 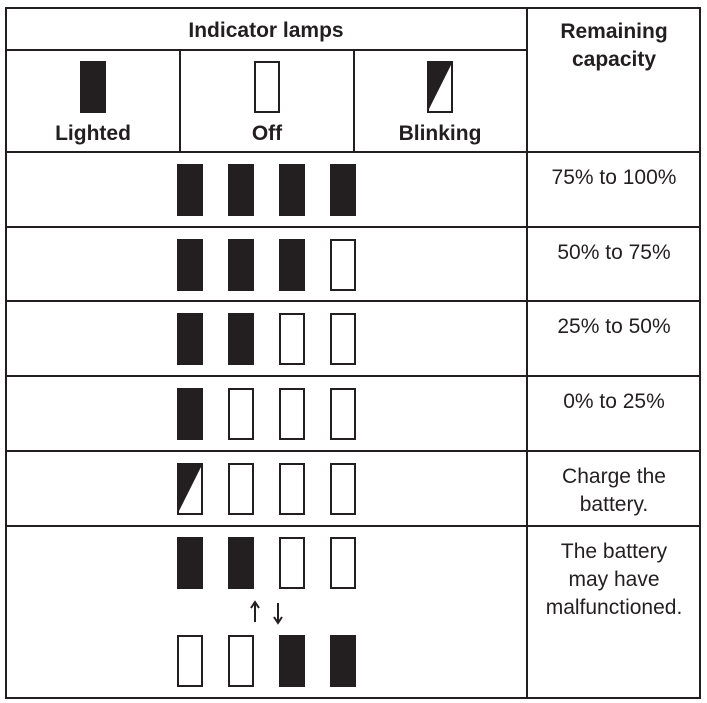 I want to click on remaining-capacity: 50% to 75%, so click(x=613, y=252).